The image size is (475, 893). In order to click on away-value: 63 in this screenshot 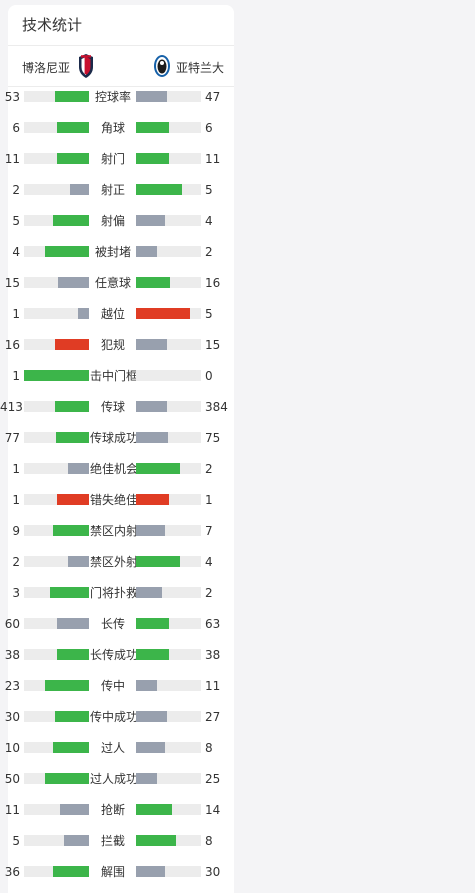, I will do `click(213, 624)`.